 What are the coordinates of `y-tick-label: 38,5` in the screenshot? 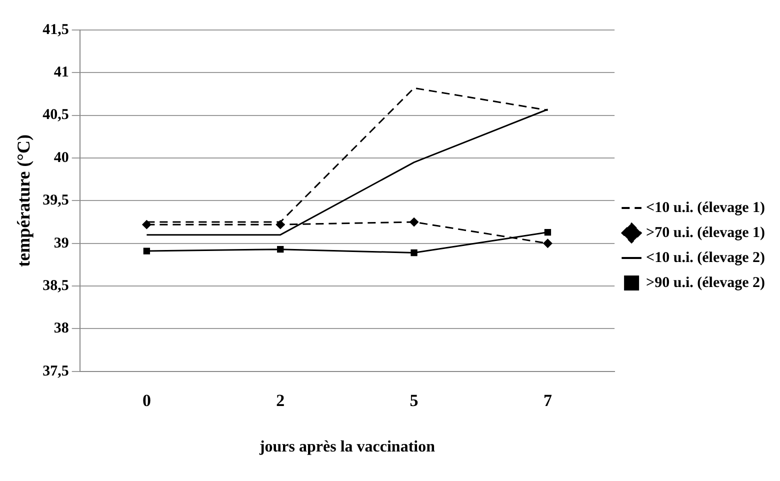 It's located at (55, 286).